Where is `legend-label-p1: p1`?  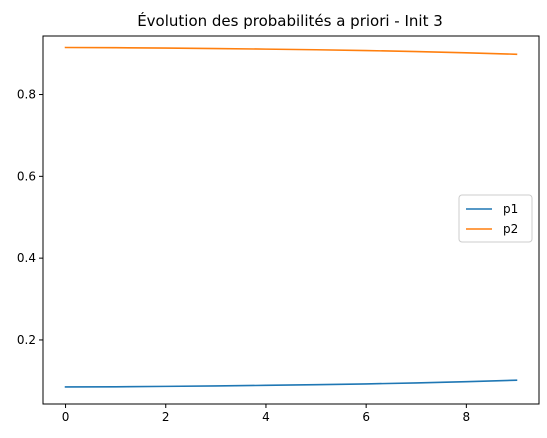 legend-label-p1: p1 is located at coordinates (510, 209).